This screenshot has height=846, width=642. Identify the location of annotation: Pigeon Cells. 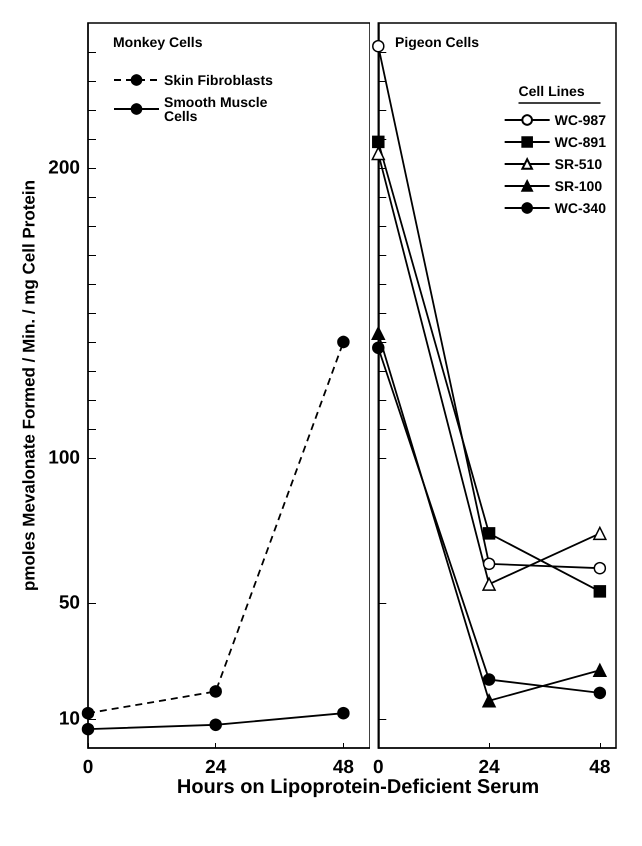
(437, 42).